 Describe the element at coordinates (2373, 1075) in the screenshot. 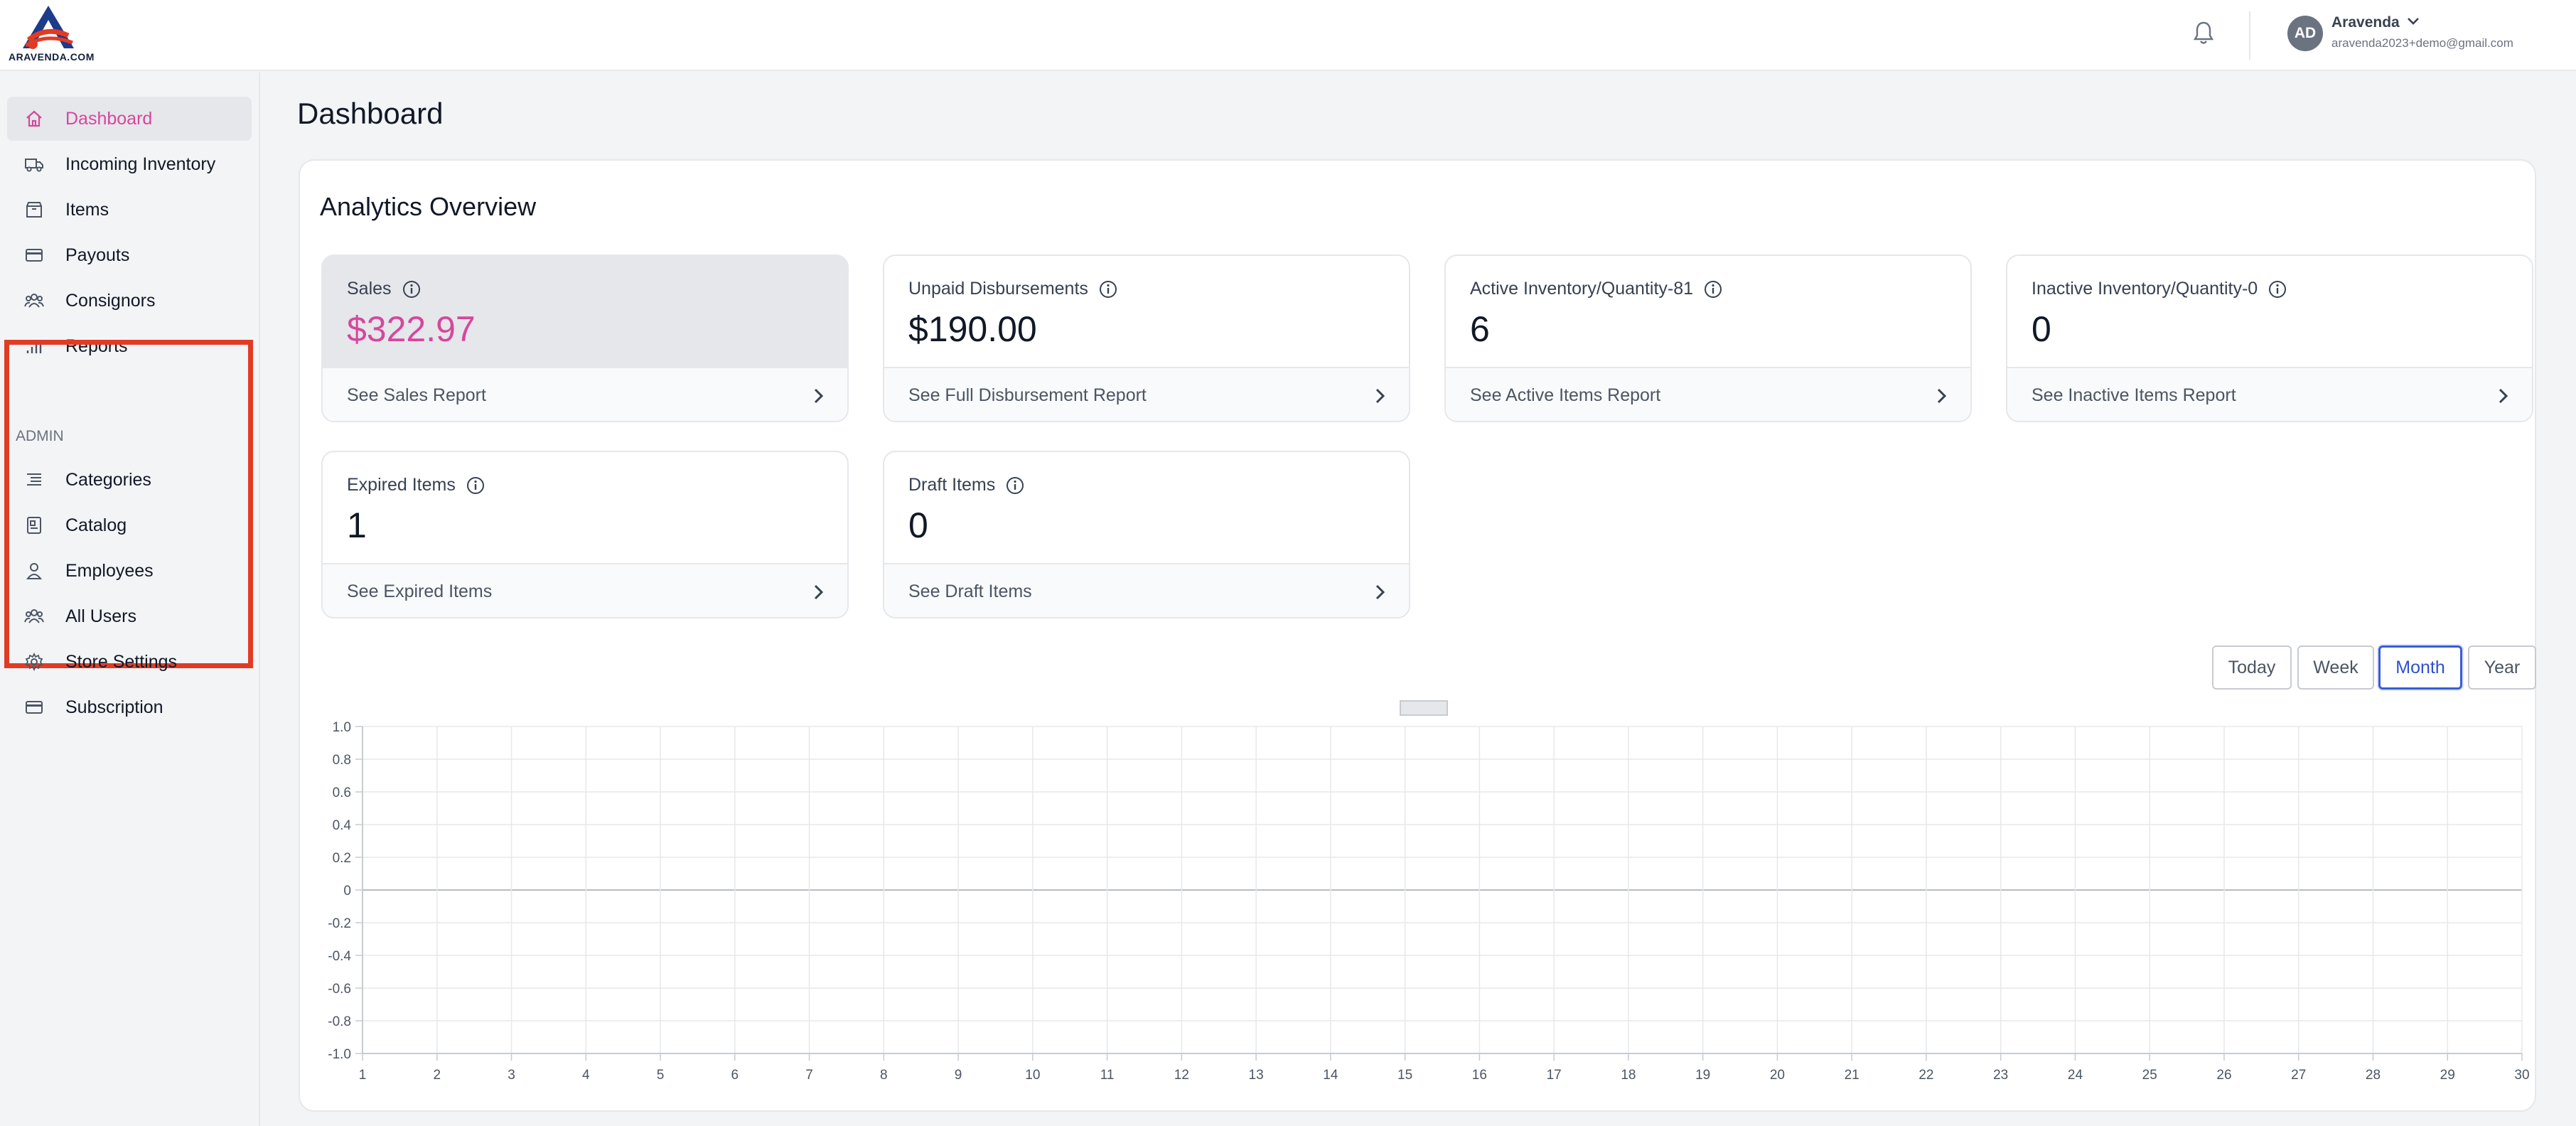

I see `x-tick-label: 28` at that location.